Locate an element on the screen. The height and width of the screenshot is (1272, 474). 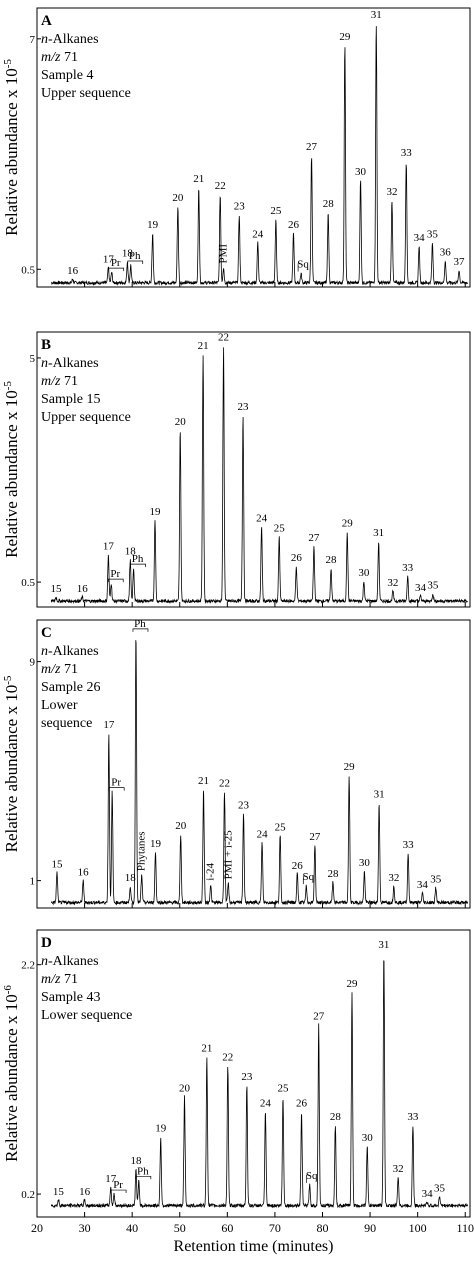
x-tick-label: 60 is located at coordinates (227, 1228).